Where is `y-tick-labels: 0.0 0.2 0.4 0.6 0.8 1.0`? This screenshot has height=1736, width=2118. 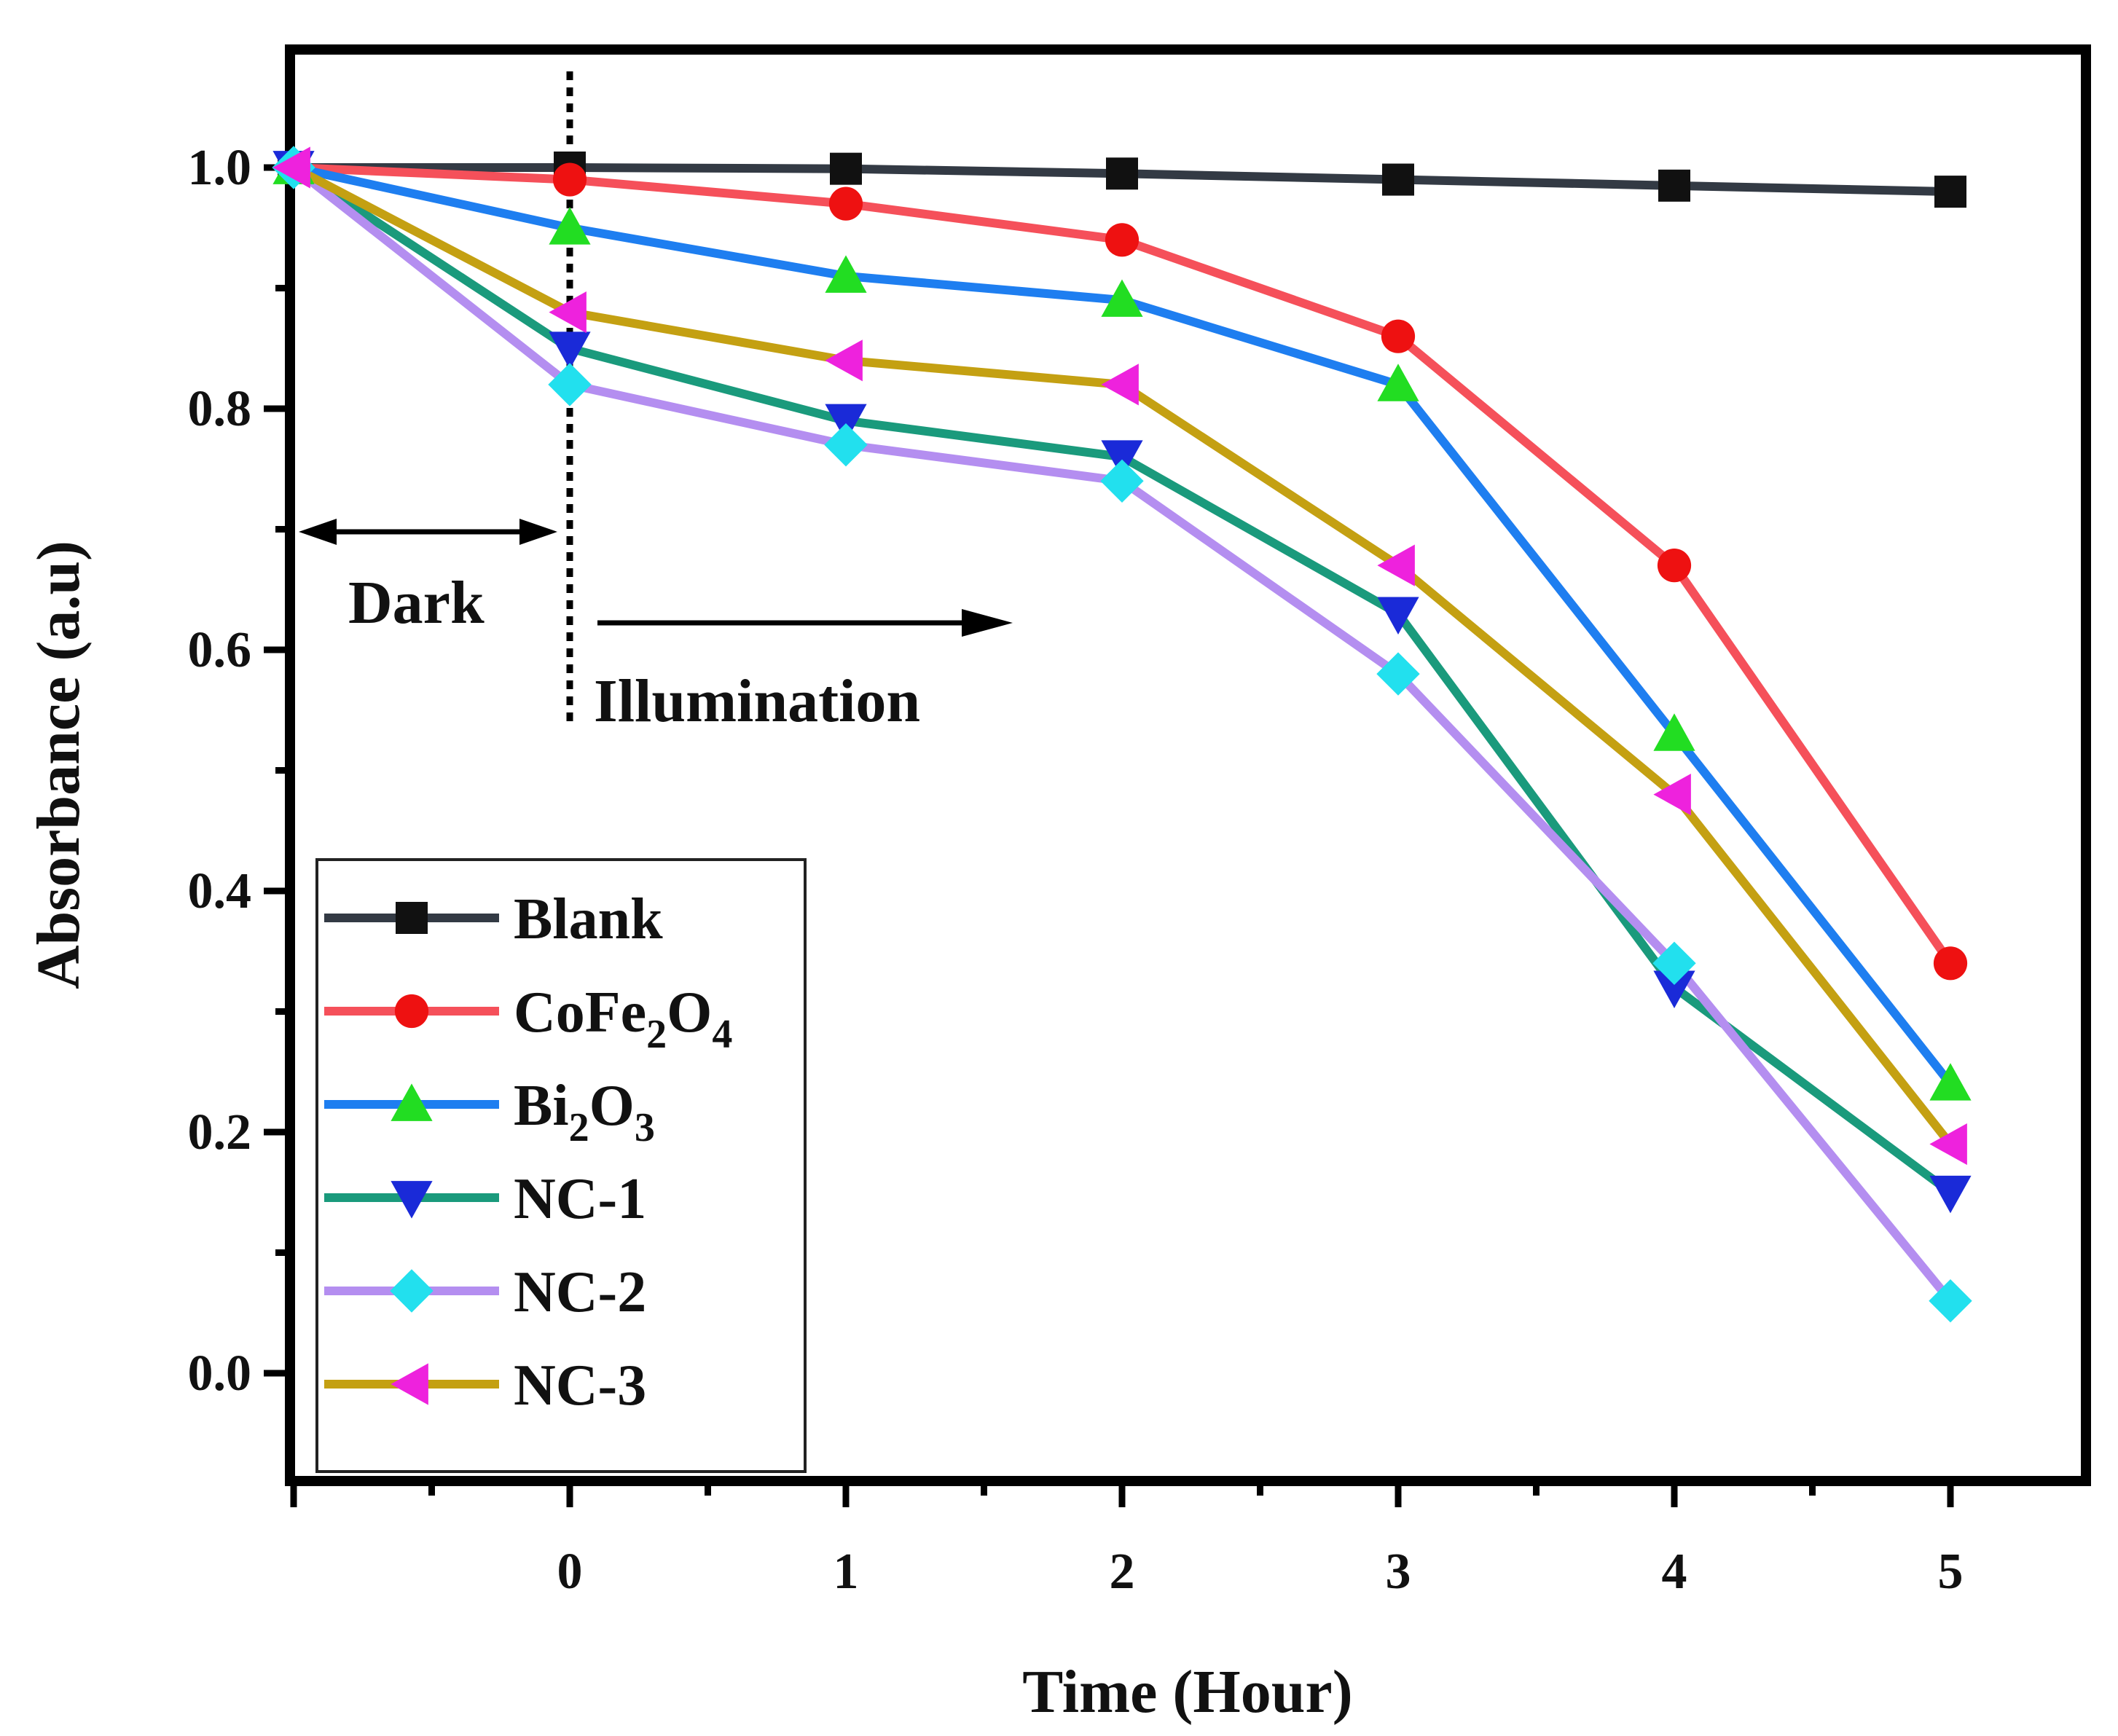 y-tick-labels: 0.0 0.2 0.4 0.6 0.8 1.0 is located at coordinates (220, 771).